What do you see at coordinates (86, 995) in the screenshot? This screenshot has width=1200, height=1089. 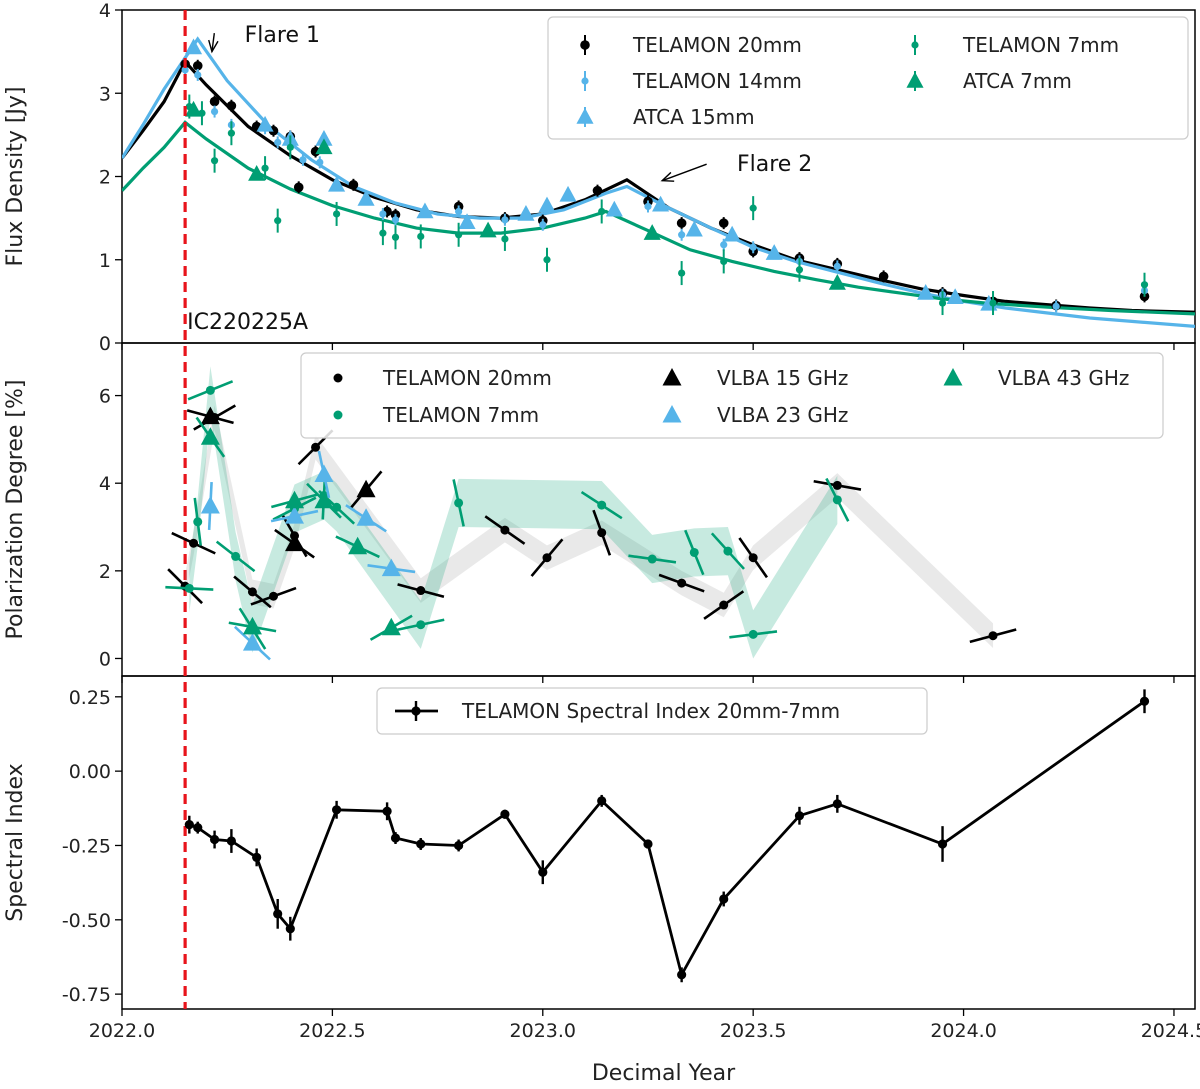 I see `y-tick-label: -0.75` at bounding box center [86, 995].